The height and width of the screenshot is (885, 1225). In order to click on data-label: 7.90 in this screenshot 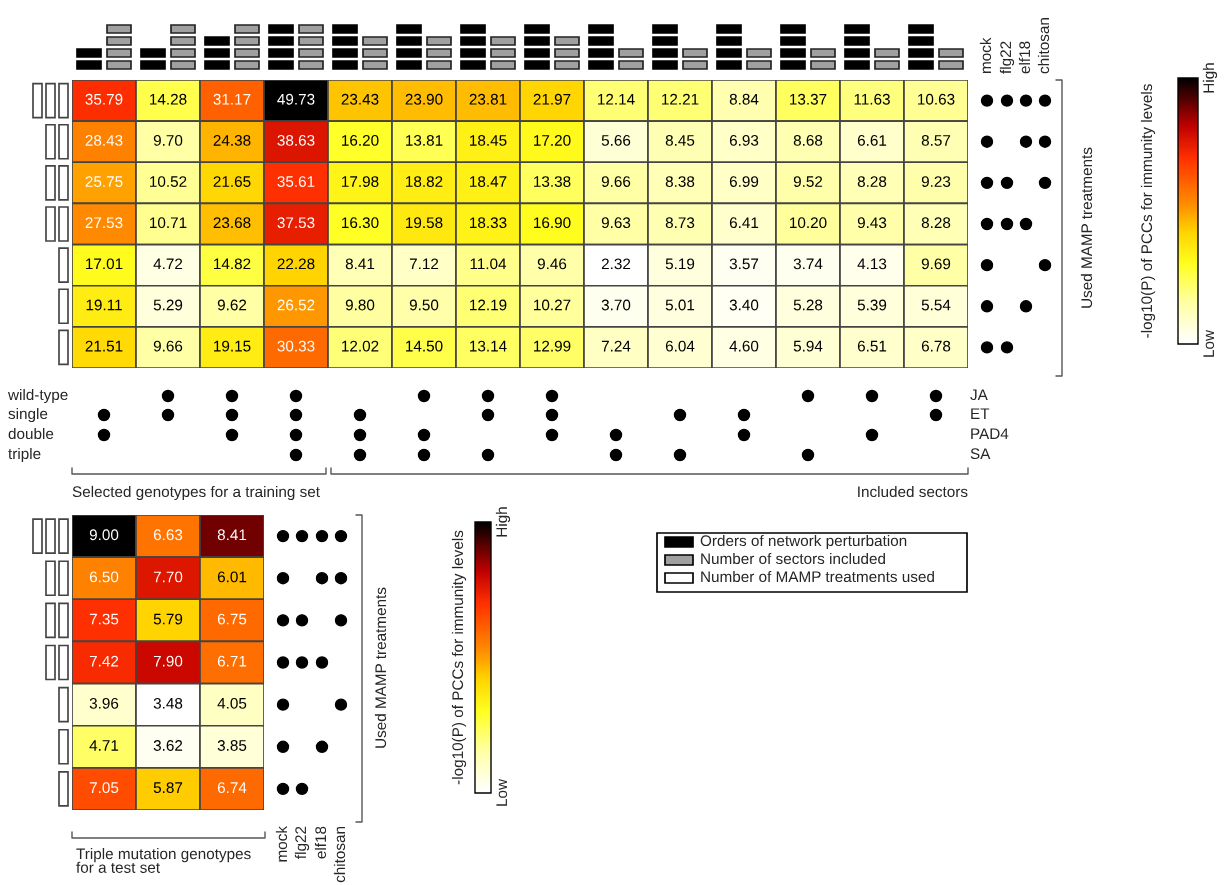, I will do `click(168, 661)`.